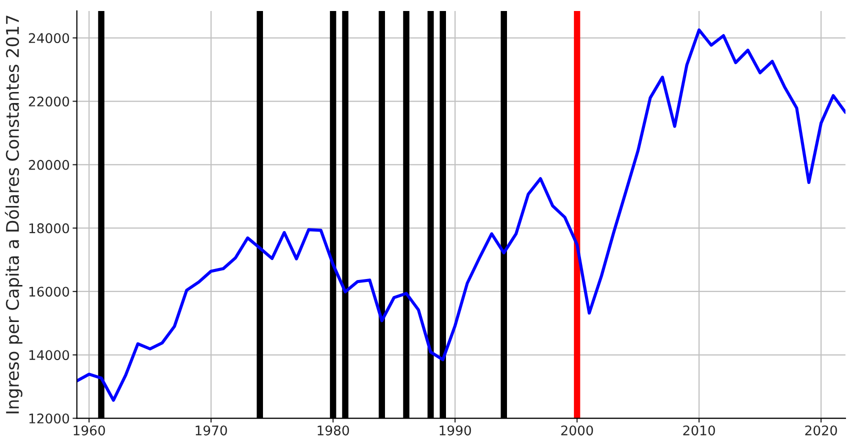 This screenshot has height=438, width=854. What do you see at coordinates (577, 430) in the screenshot?
I see `x-tick-label: 2000` at bounding box center [577, 430].